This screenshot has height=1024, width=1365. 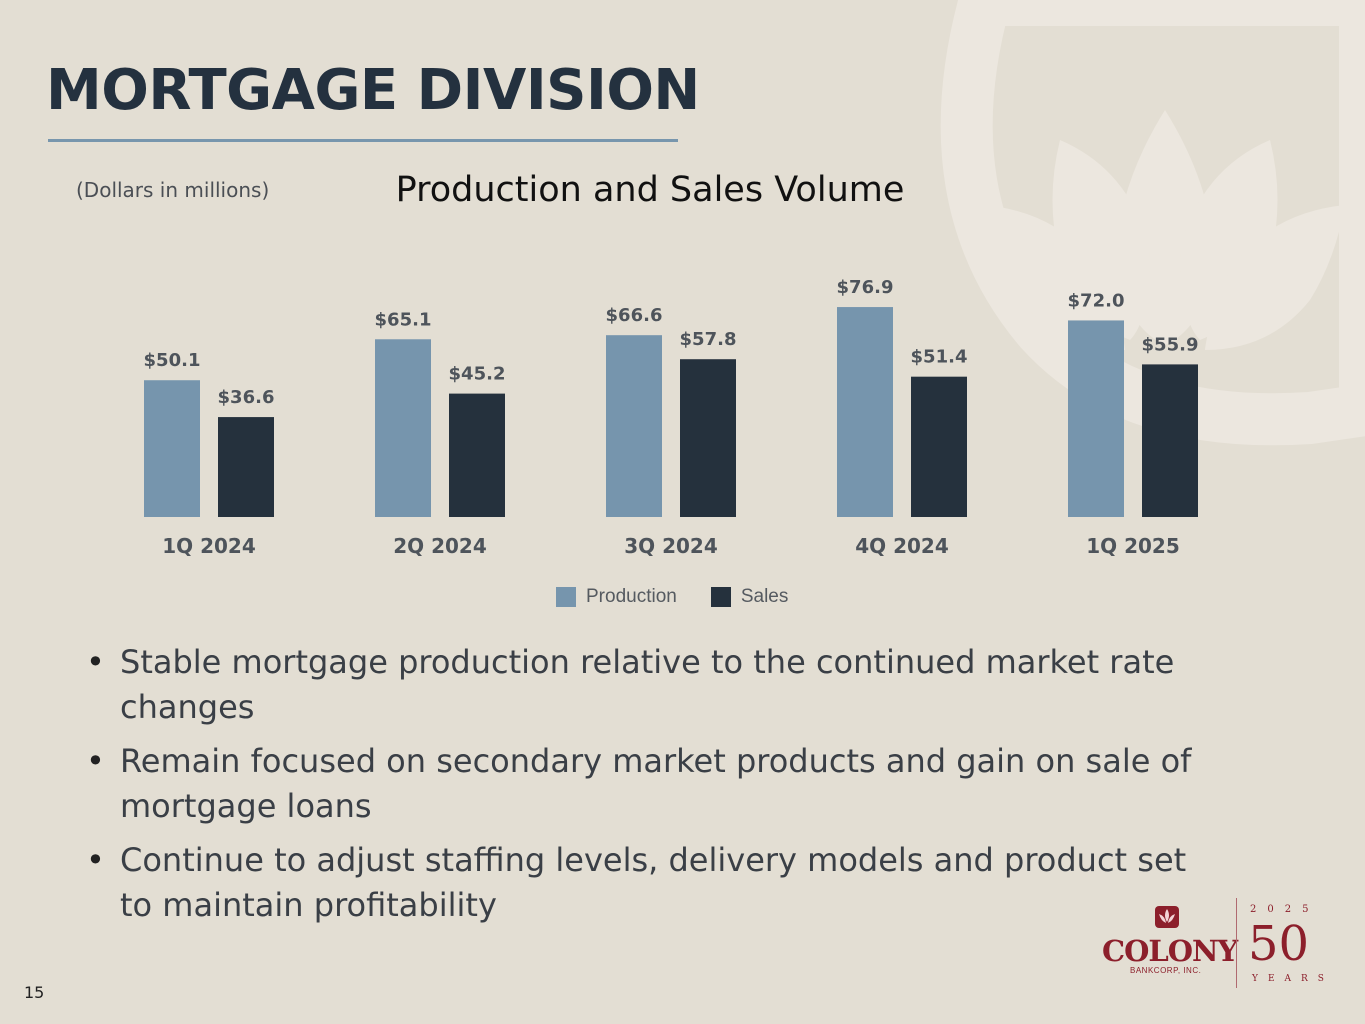 What do you see at coordinates (477, 374) in the screenshot?
I see `data-label-sales-2: $45.2` at bounding box center [477, 374].